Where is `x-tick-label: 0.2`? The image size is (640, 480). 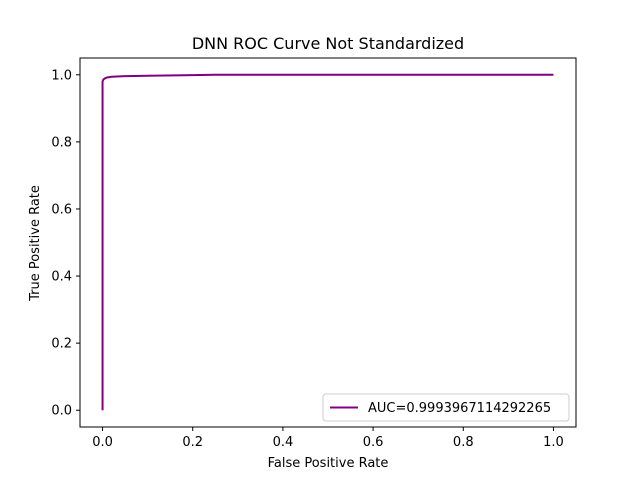 x-tick-label: 0.2 is located at coordinates (192, 442).